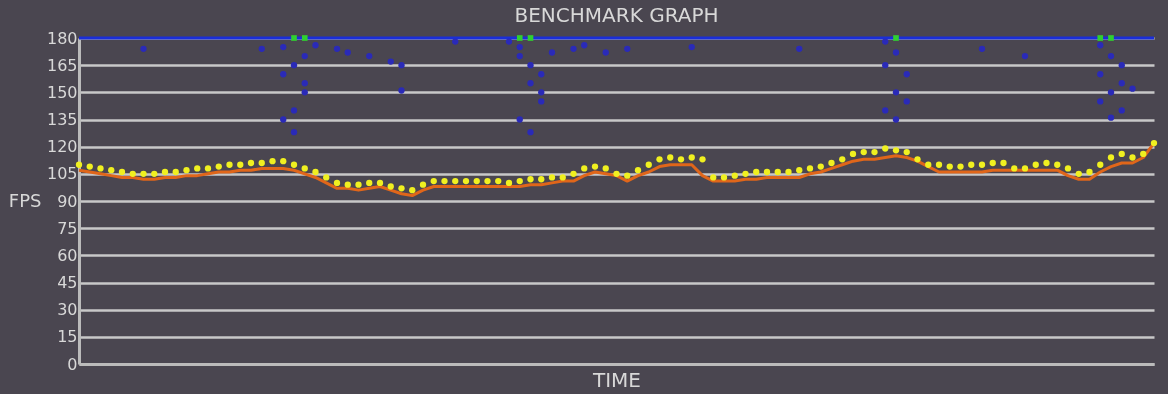 This screenshot has height=413, width=1169. What do you see at coordinates (62, 92) in the screenshot?
I see `y-tick-label: 150` at bounding box center [62, 92].